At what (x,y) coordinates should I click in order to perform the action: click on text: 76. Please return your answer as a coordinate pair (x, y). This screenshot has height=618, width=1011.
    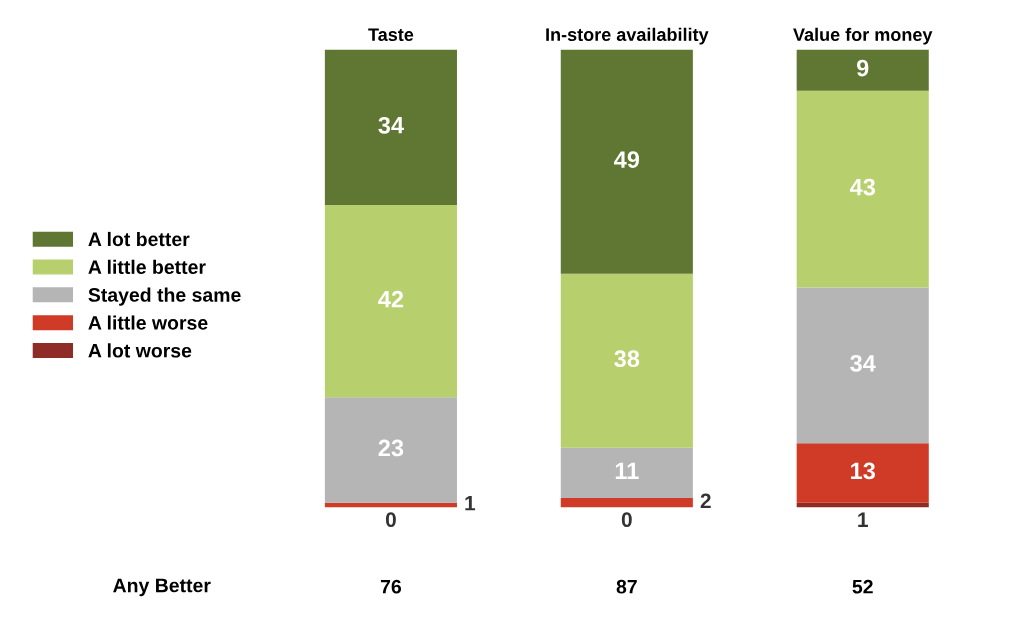
    Looking at the image, I should click on (391, 586).